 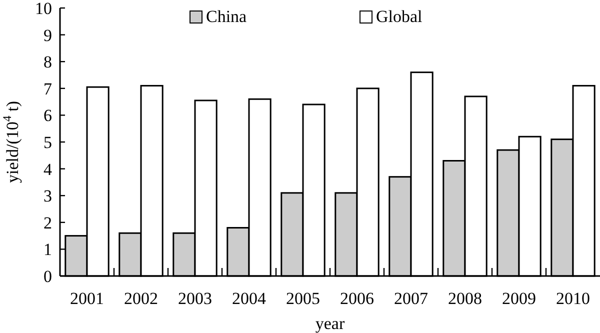 I want to click on y-tick-label: 0, so click(x=48, y=276).